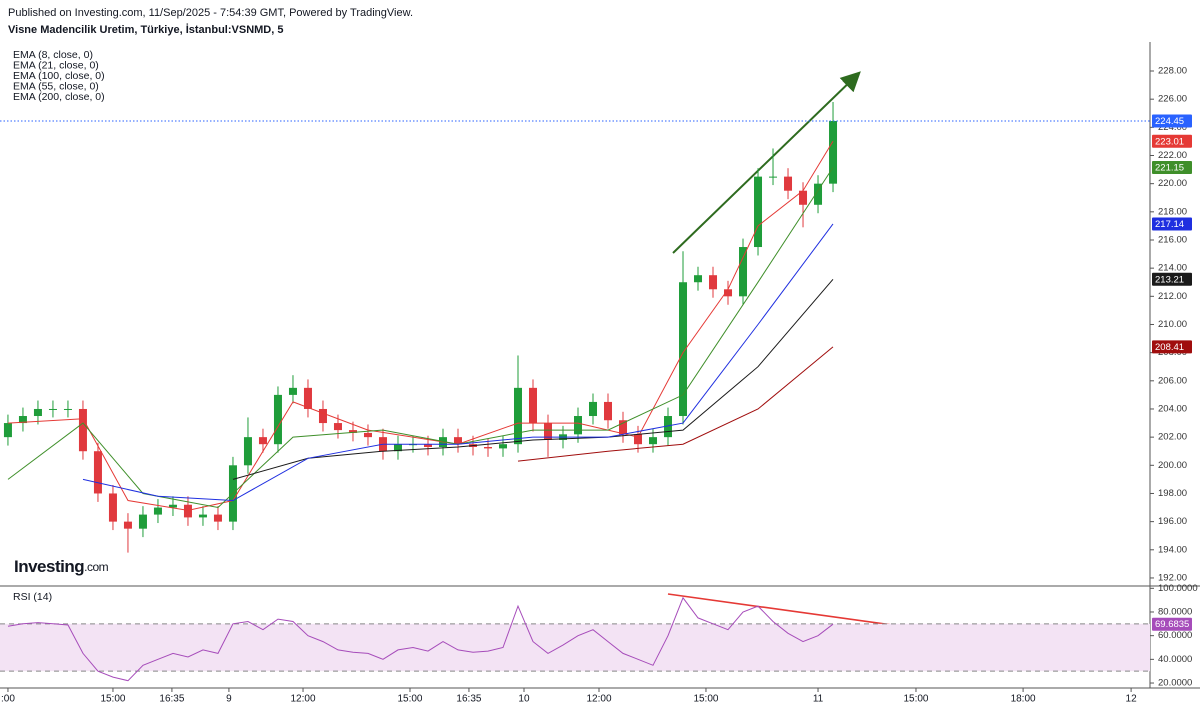 The width and height of the screenshot is (1200, 708). What do you see at coordinates (1172, 211) in the screenshot?
I see `y-tick-label: 218.00` at bounding box center [1172, 211].